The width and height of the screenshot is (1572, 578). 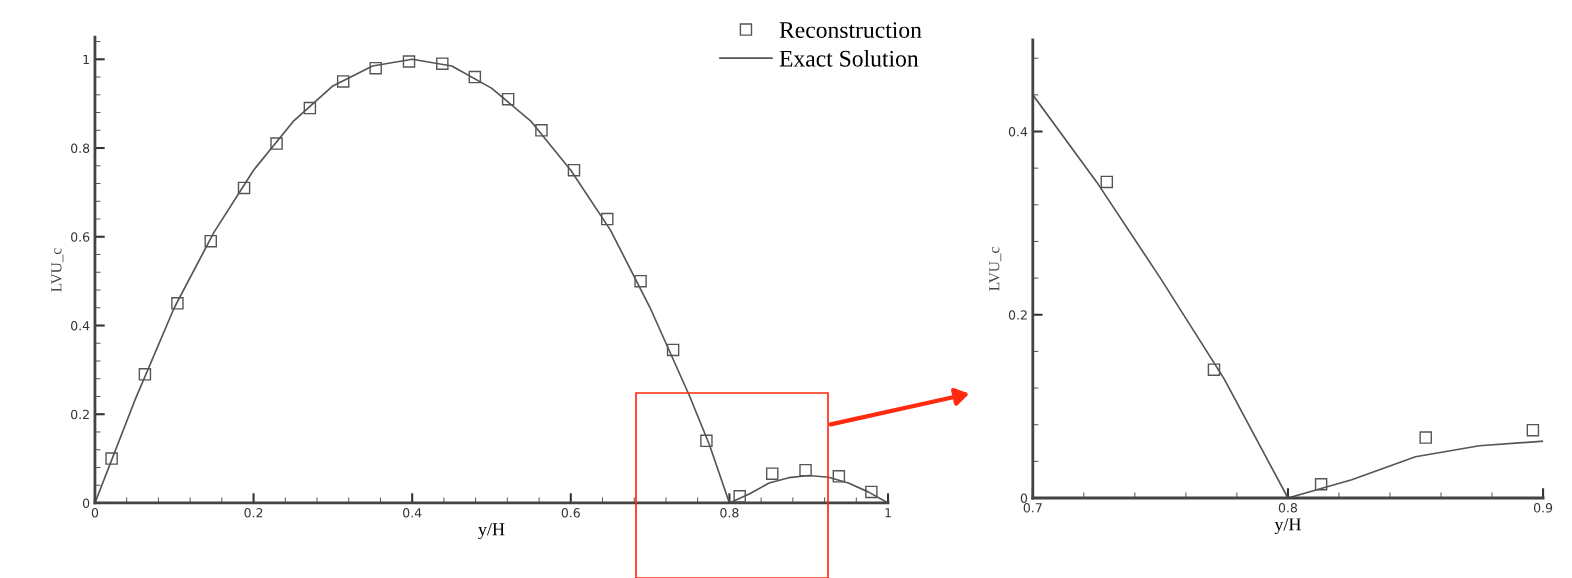 What do you see at coordinates (849, 58) in the screenshot?
I see `legend-label: Exact Solution` at bounding box center [849, 58].